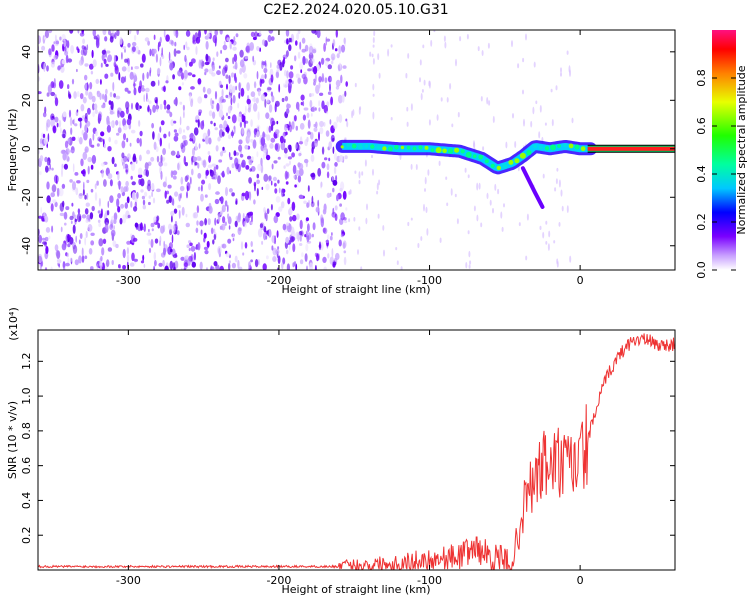 Image resolution: width=750 pixels, height=600 pixels. Describe the element at coordinates (26, 100) in the screenshot. I see `y-tick-label: 20` at that location.